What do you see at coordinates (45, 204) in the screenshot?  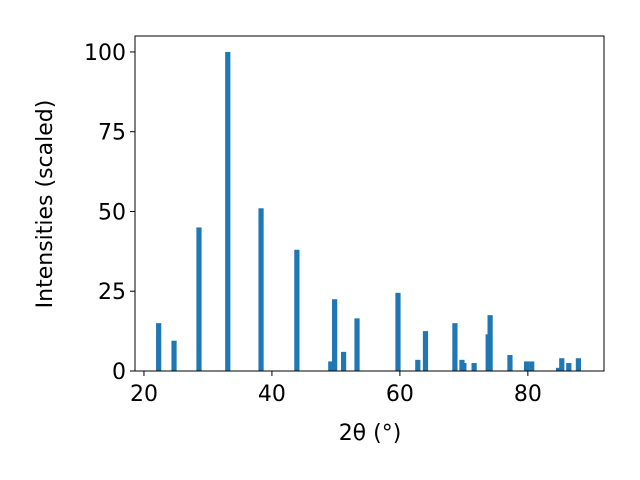 I see `y-axis-label: Intensities (scaled)` at bounding box center [45, 204].